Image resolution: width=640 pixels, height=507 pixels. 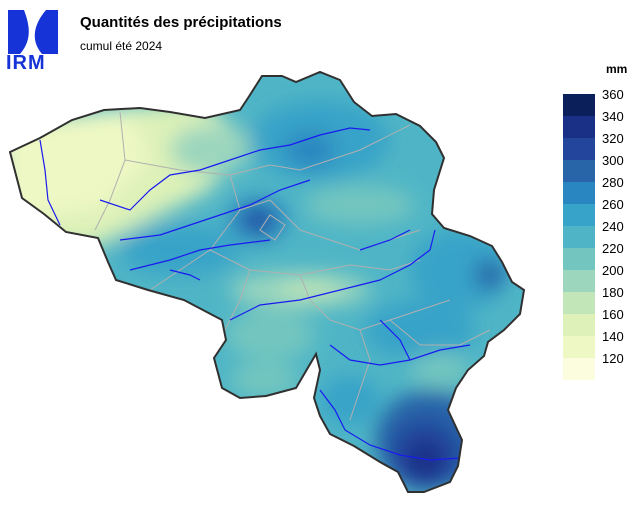 I want to click on legend-tick-label: 240, so click(x=613, y=226).